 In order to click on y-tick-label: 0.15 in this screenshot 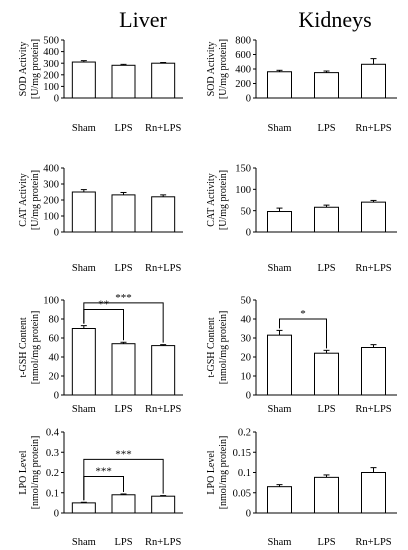, I will do `click(242, 453)`.